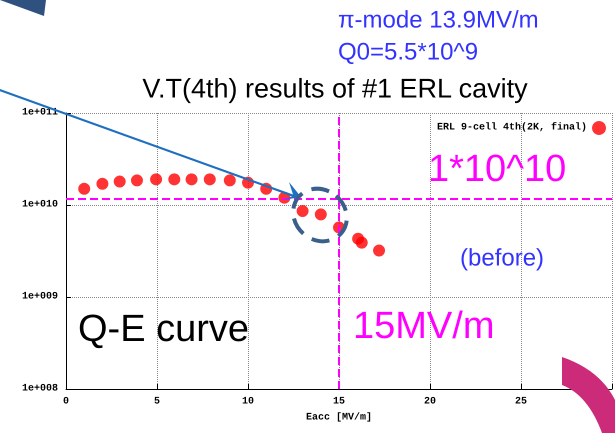 The image size is (615, 433). I want to click on x-axis-title: Eacc [MV/m], so click(339, 418).